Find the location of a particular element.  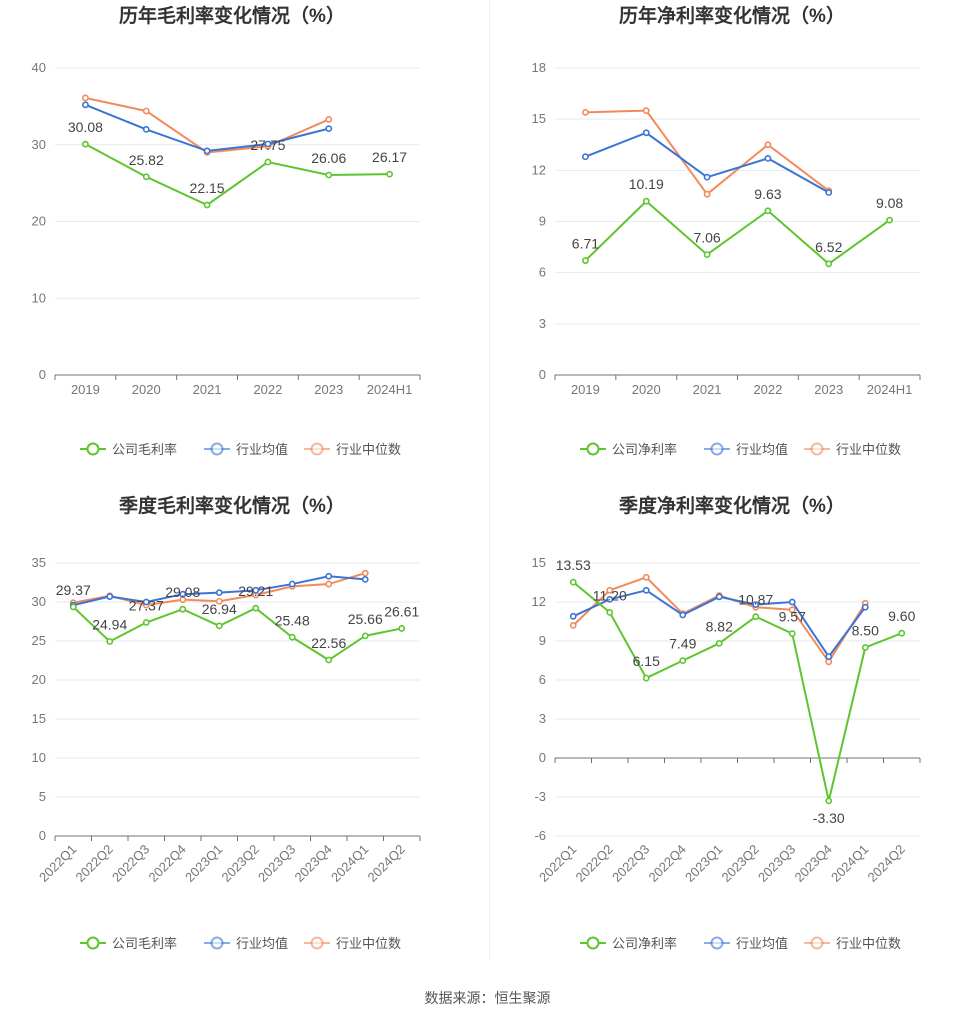

data-label: 27.75 is located at coordinates (267, 145).